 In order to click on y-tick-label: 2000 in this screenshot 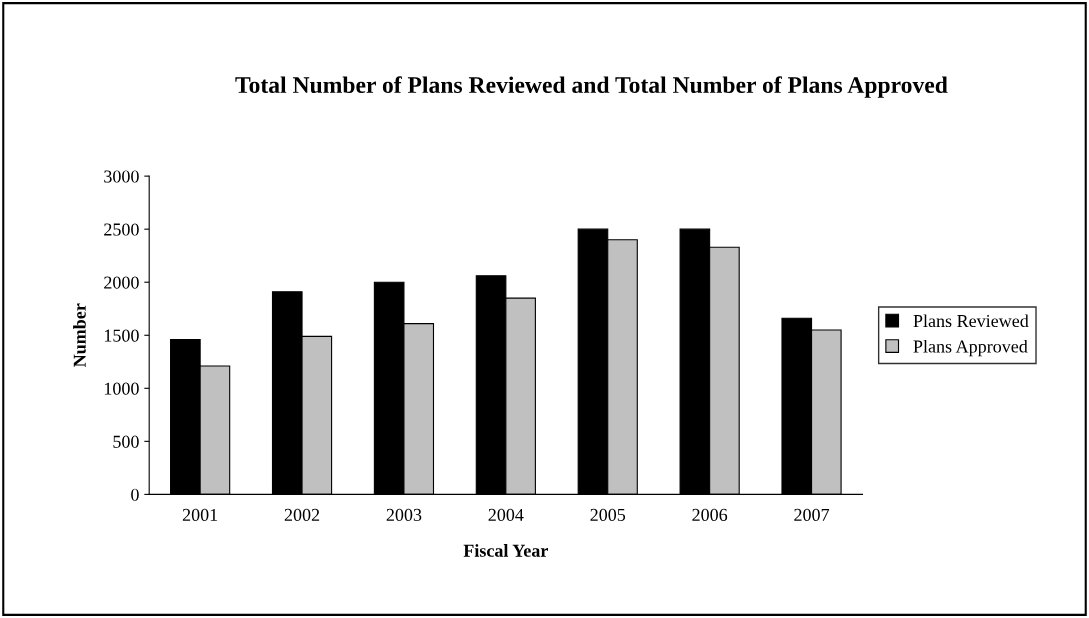, I will do `click(121, 282)`.